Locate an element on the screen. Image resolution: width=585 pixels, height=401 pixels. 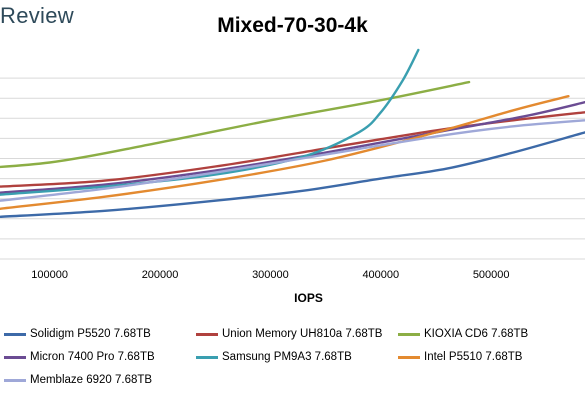
legend-label: Intel P5510 7.68TB is located at coordinates (473, 357).